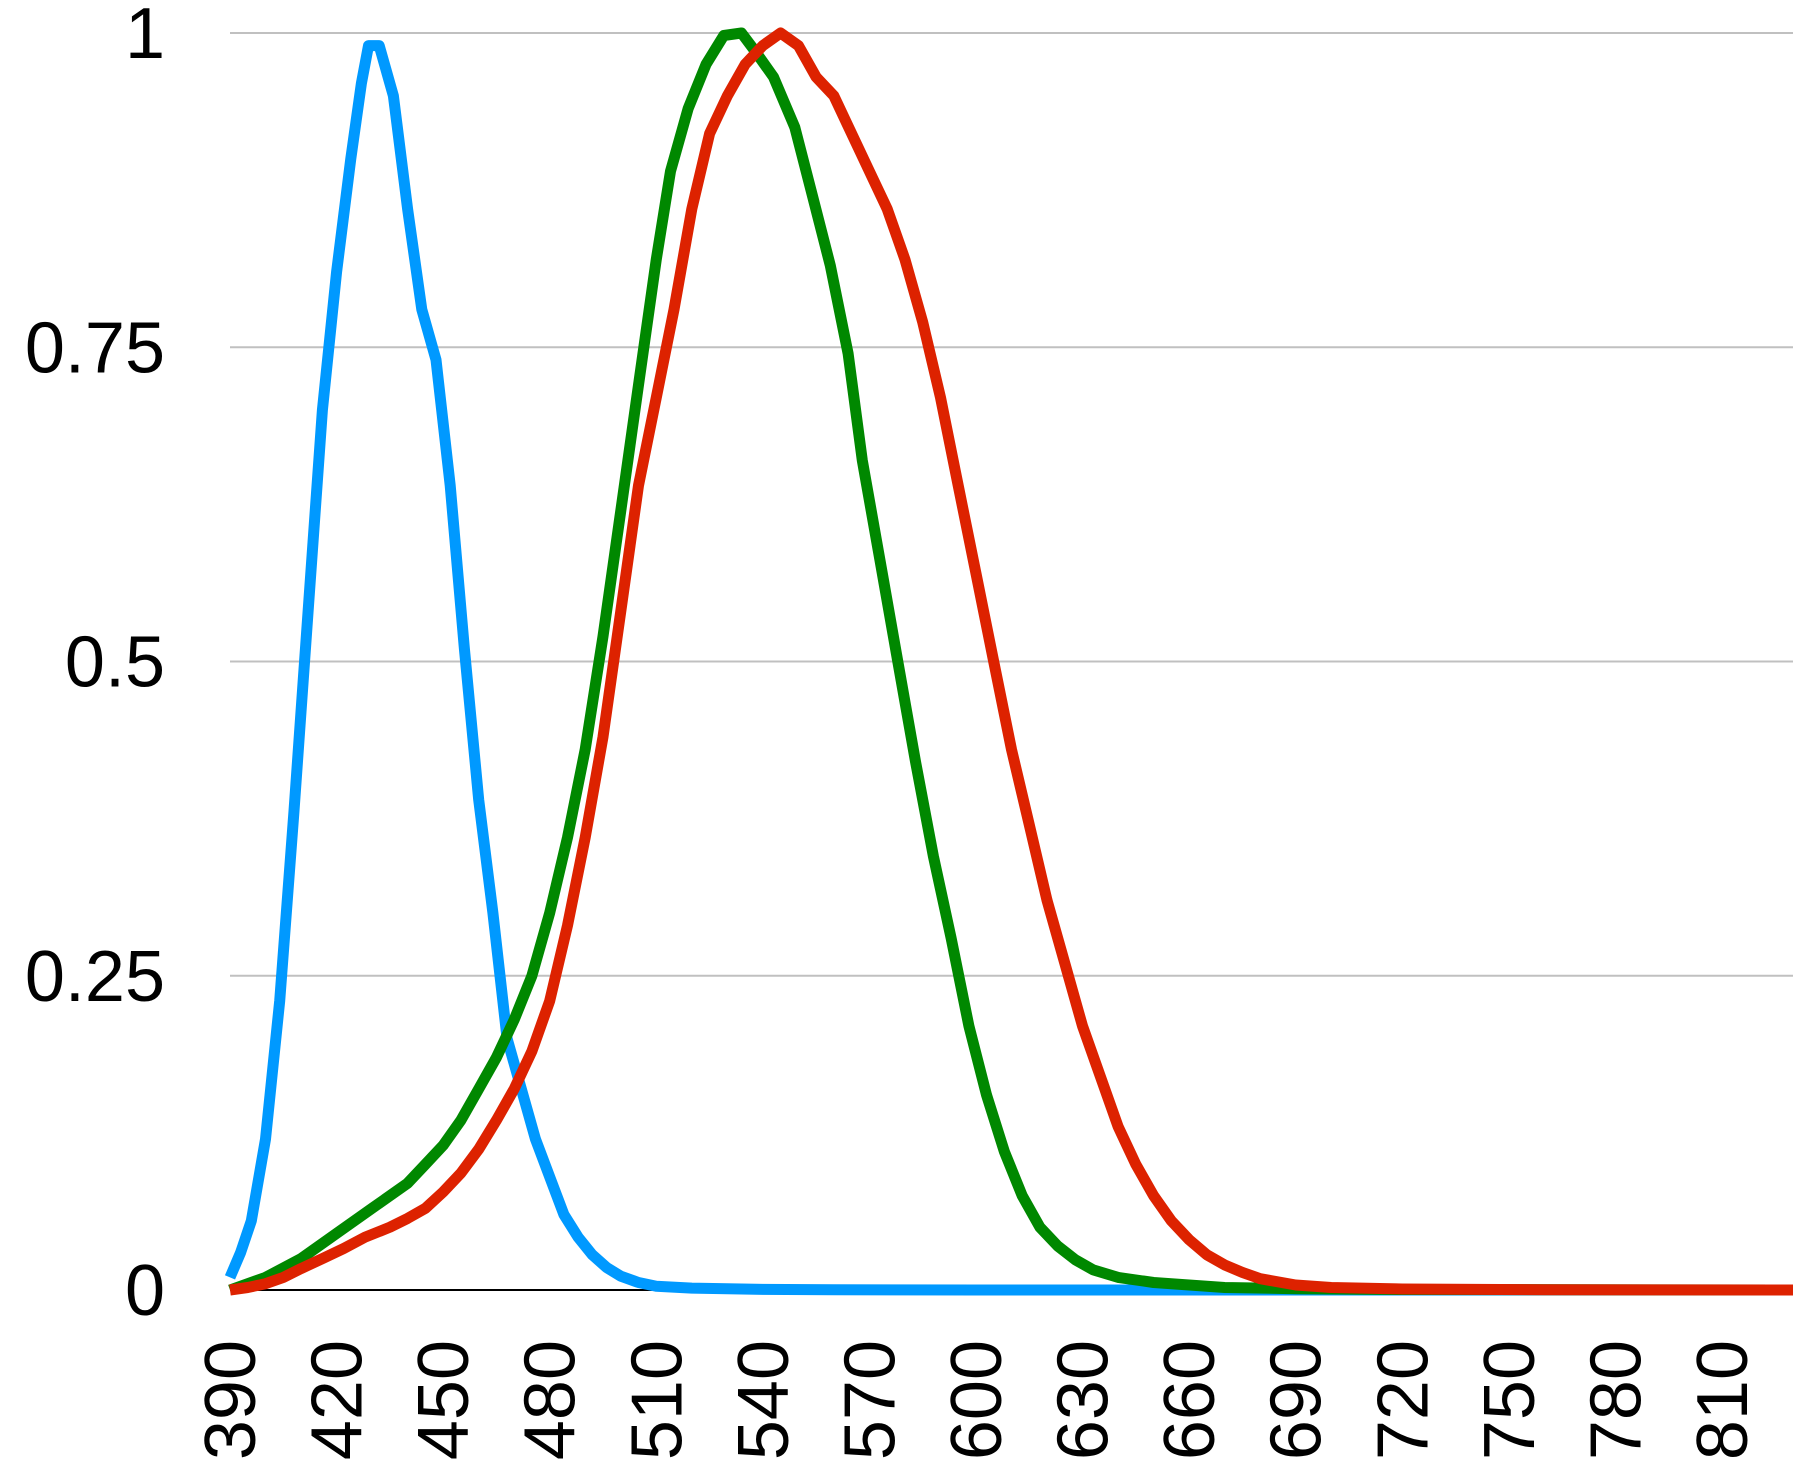  I want to click on x-tick-label: 750, so click(1510, 1400).